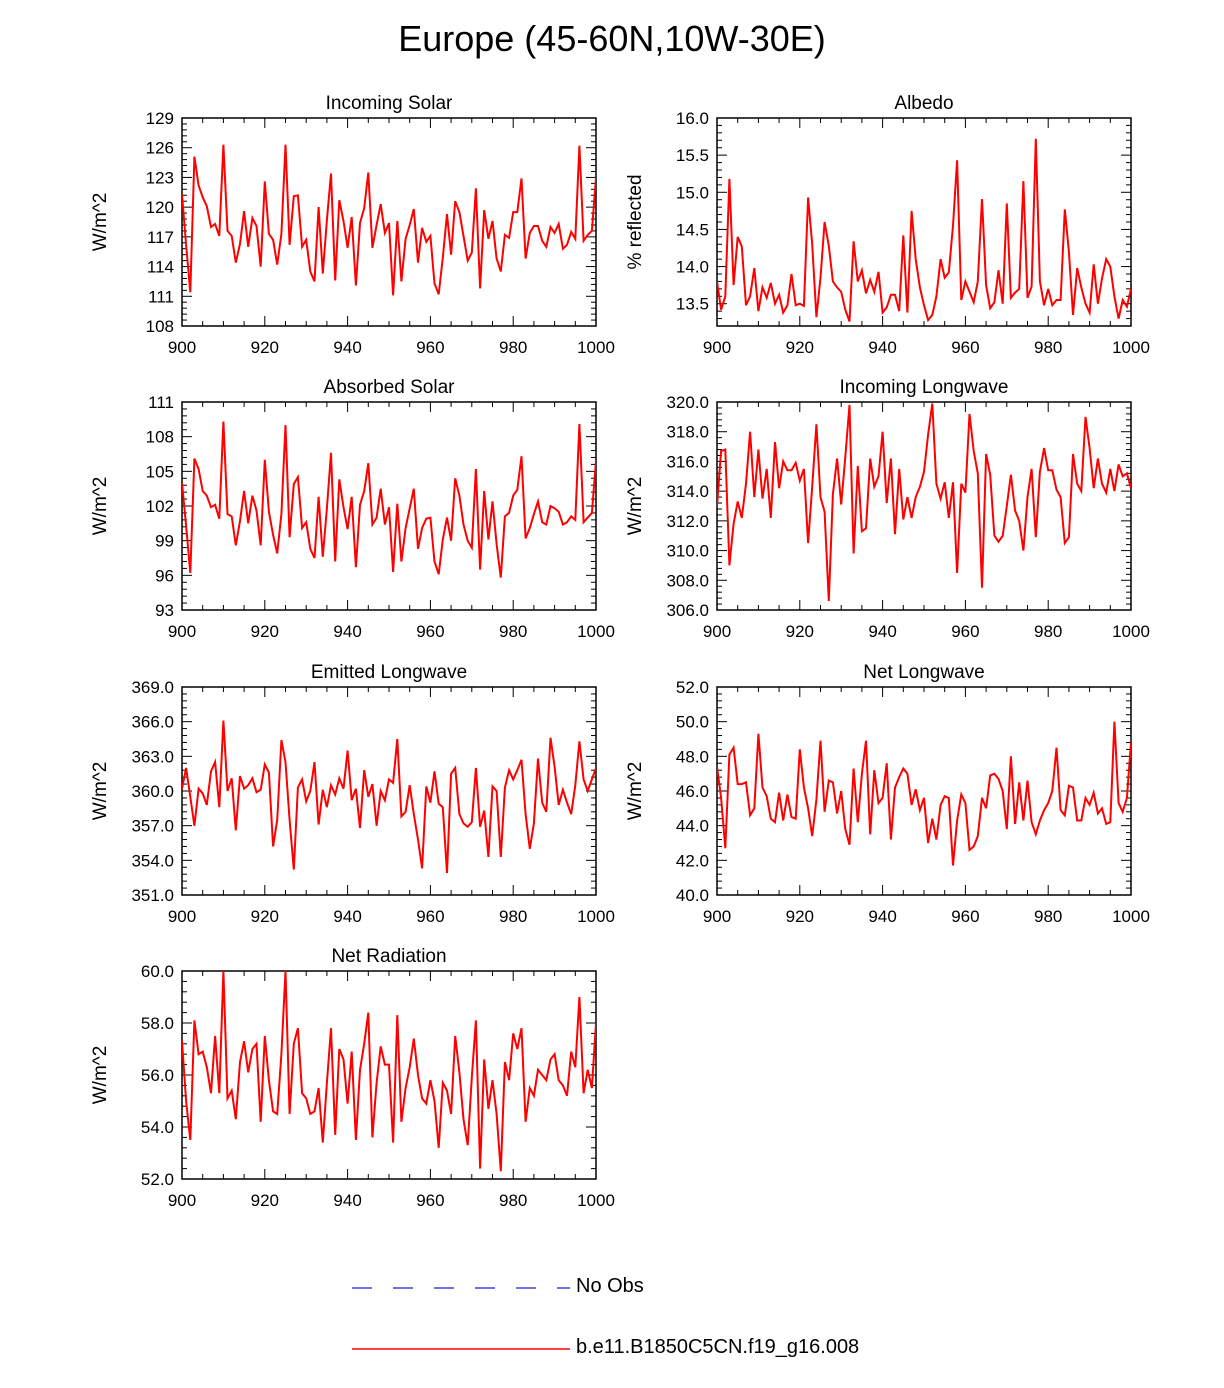 The image size is (1224, 1388). Describe the element at coordinates (612, 38) in the screenshot. I see `figure-title: Europe (45-60N,10W-30E)` at that location.